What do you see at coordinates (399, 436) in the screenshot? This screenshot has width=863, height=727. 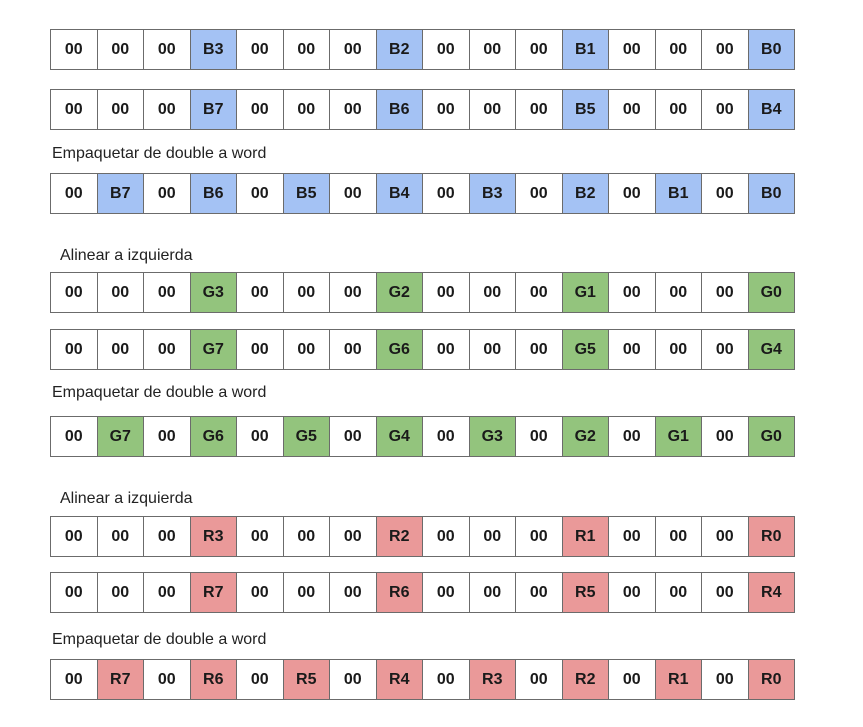 I see `byte-cell-g4: G4` at bounding box center [399, 436].